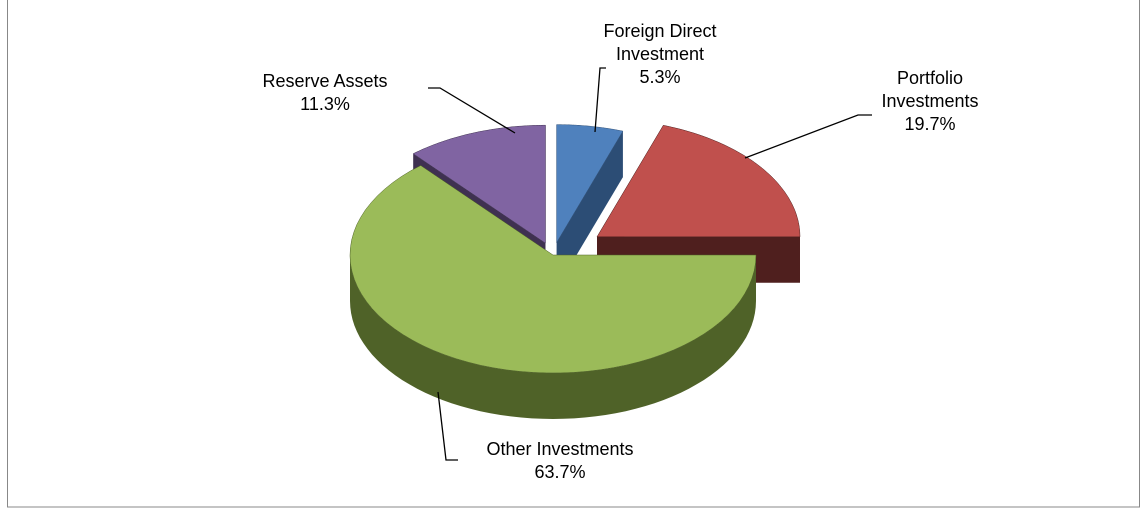 This screenshot has width=1146, height=513. I want to click on category-label: Portfolio Investments, so click(930, 89).